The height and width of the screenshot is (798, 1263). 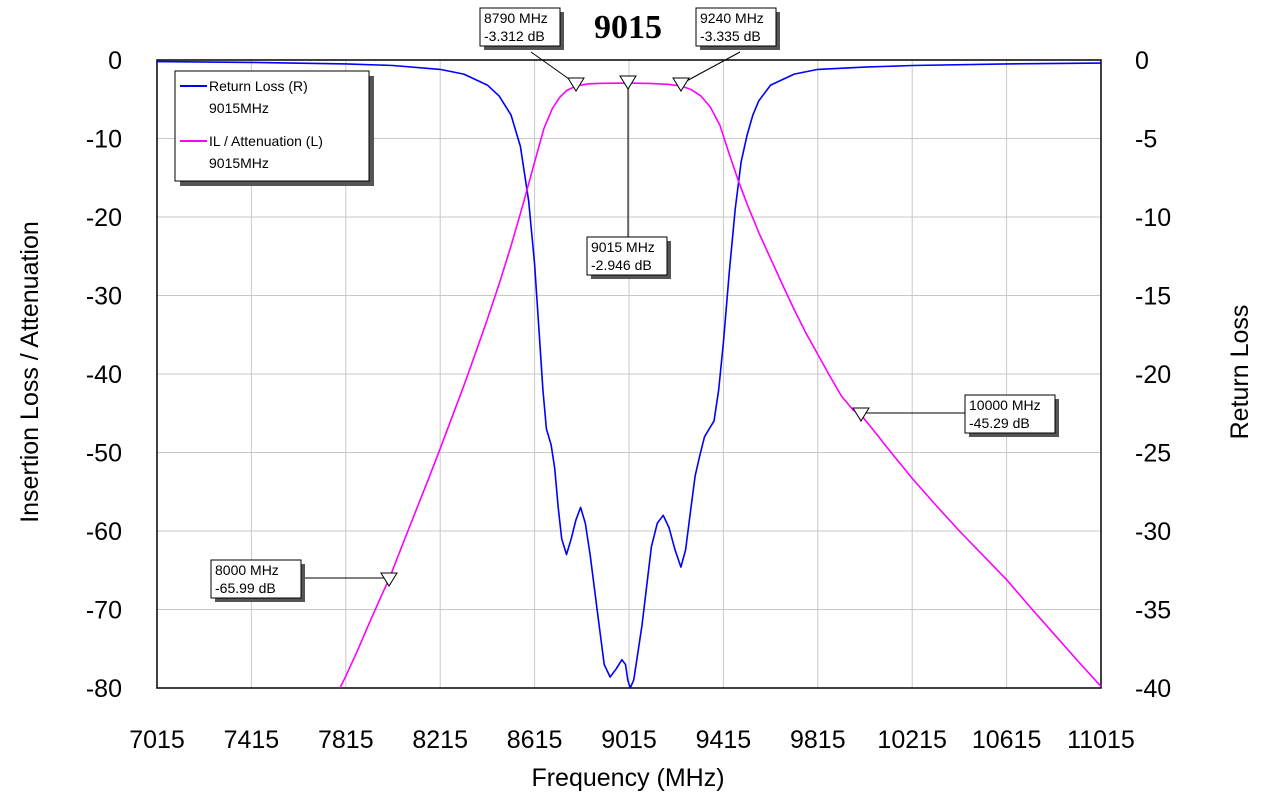 I want to click on y-right-tick-label: -30, so click(x=1153, y=532).